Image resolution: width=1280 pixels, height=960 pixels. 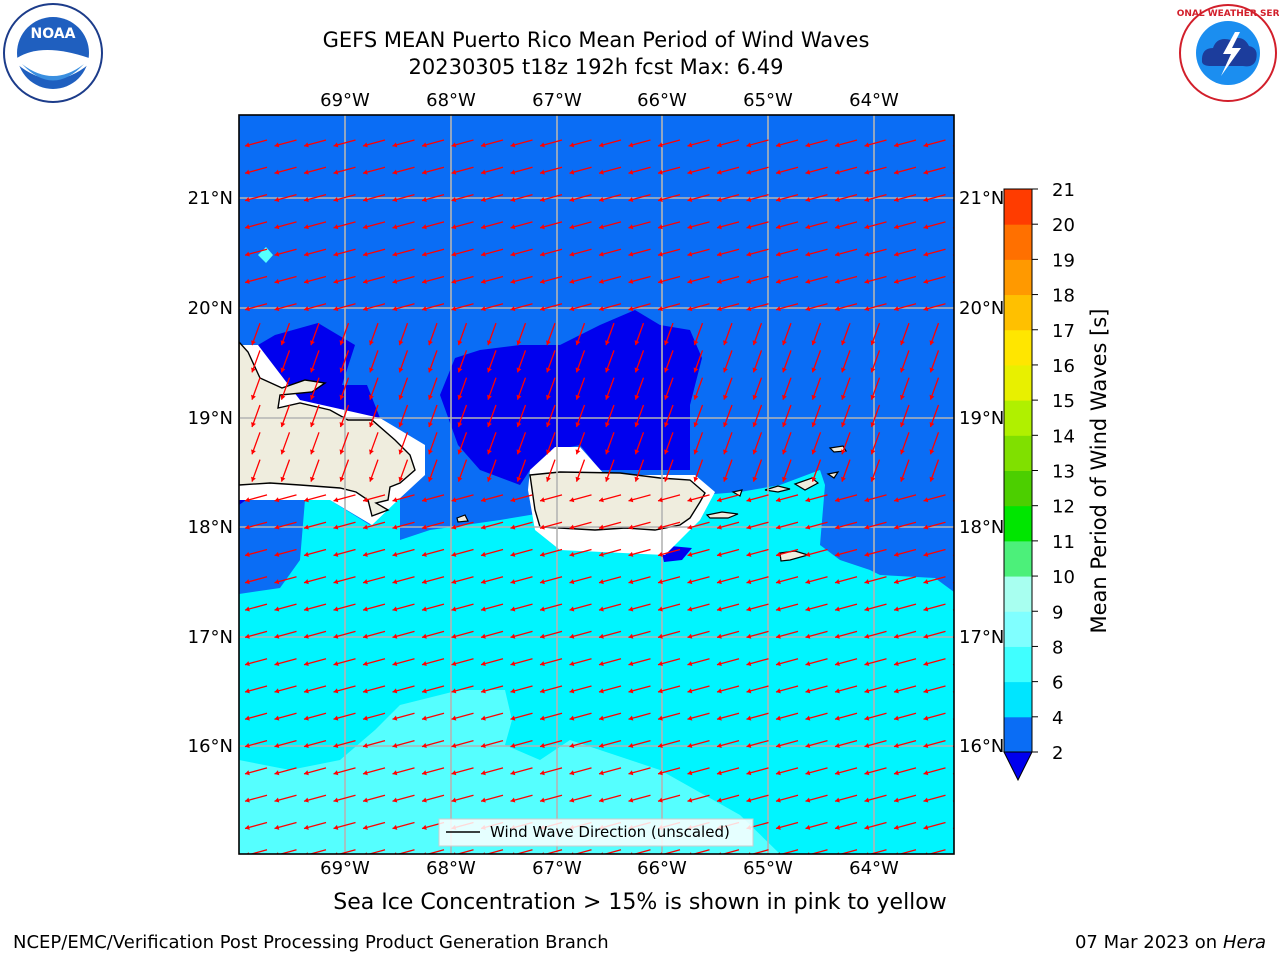 What do you see at coordinates (1057, 718) in the screenshot?
I see `colorbar-tick-label: 4` at bounding box center [1057, 718].